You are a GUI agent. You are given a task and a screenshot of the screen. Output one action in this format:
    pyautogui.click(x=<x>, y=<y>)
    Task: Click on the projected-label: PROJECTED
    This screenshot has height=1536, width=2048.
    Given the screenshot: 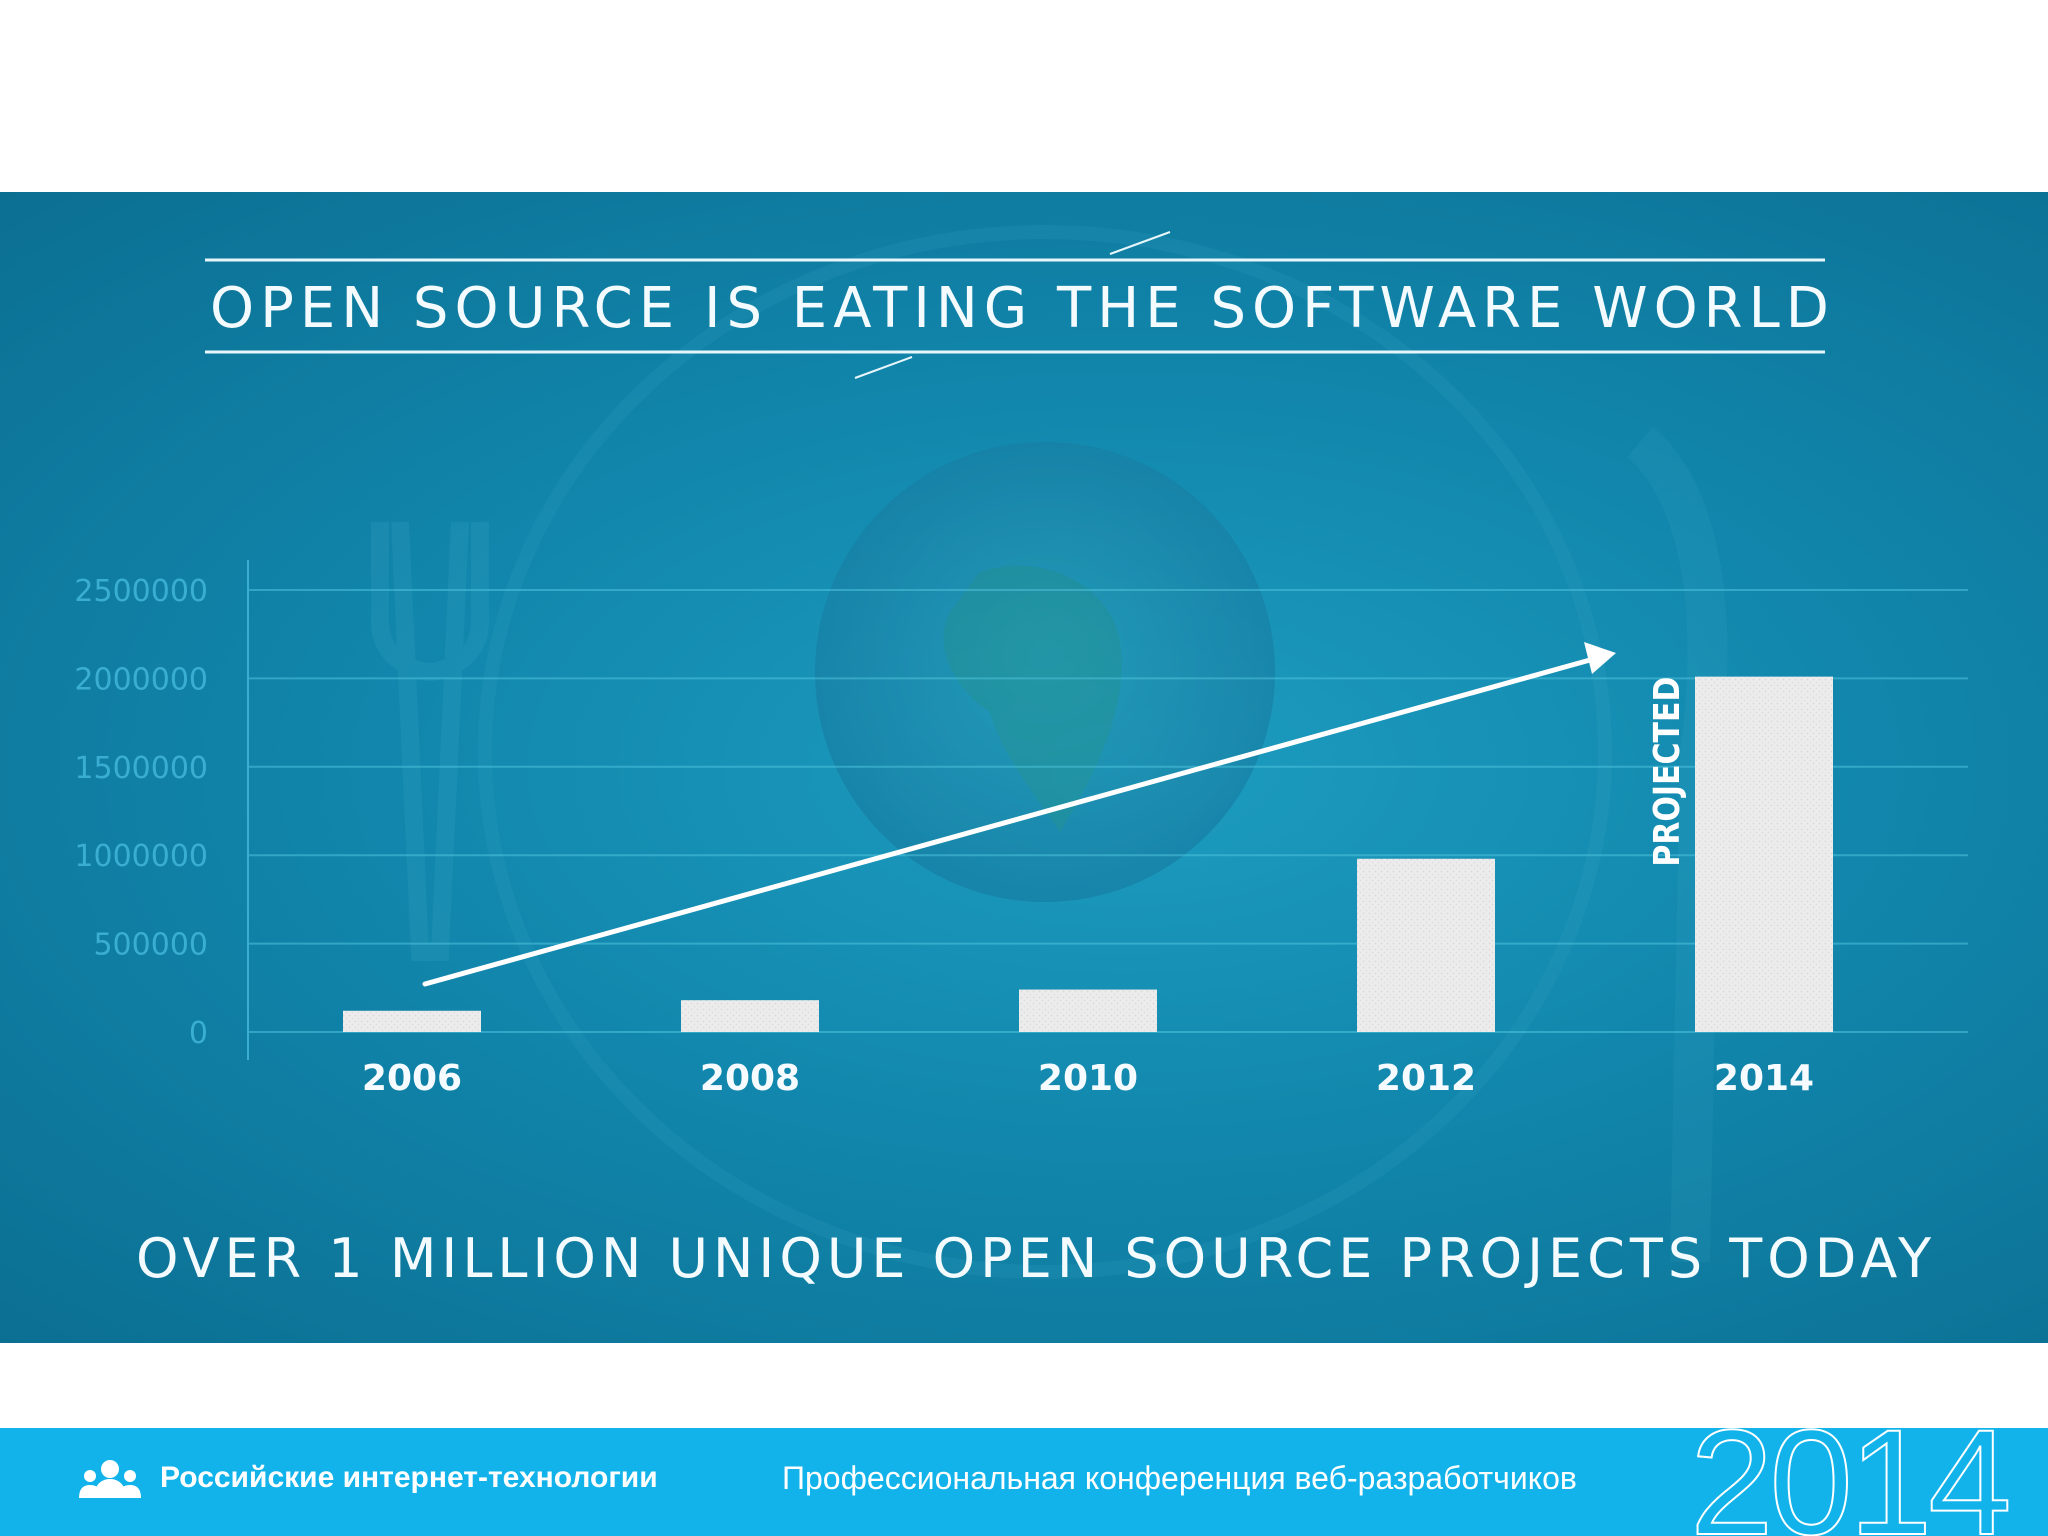 What is the action you would take?
    pyautogui.click(x=1667, y=772)
    